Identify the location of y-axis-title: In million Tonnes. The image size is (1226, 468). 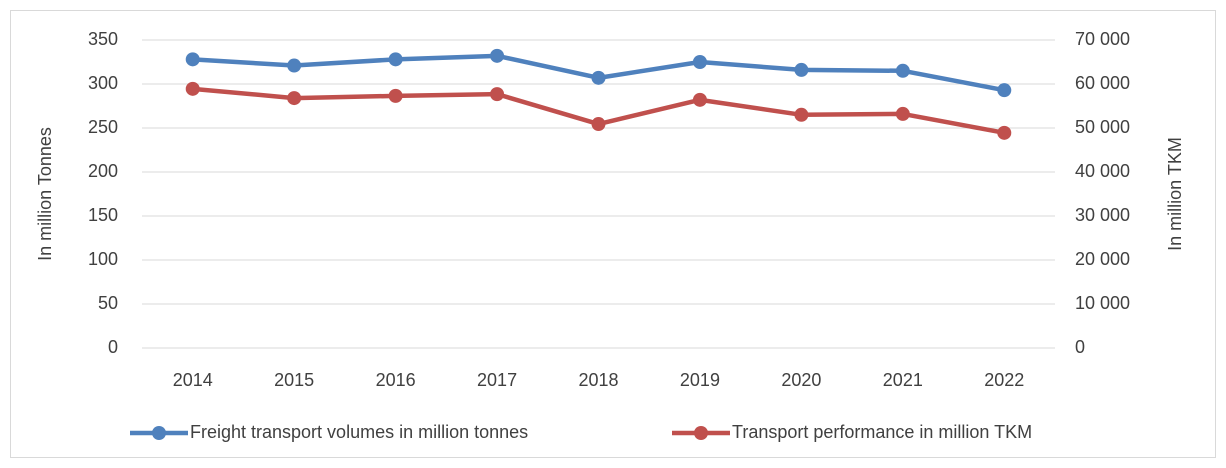
(45, 194).